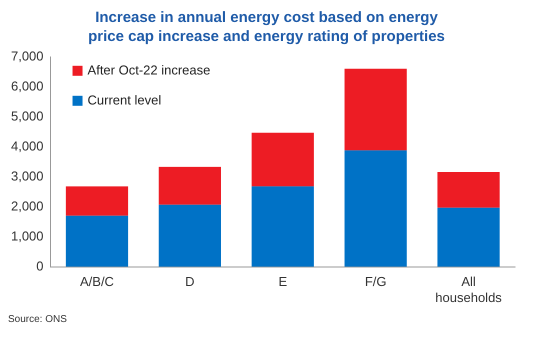  I want to click on x-tick-label: F/G, so click(375, 282).